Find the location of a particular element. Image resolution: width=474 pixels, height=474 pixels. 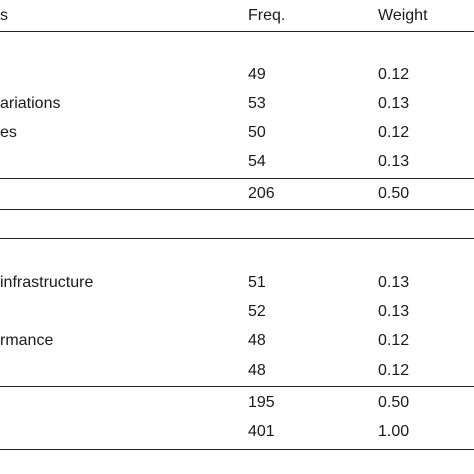

column-header-freq: Freq. is located at coordinates (267, 15).